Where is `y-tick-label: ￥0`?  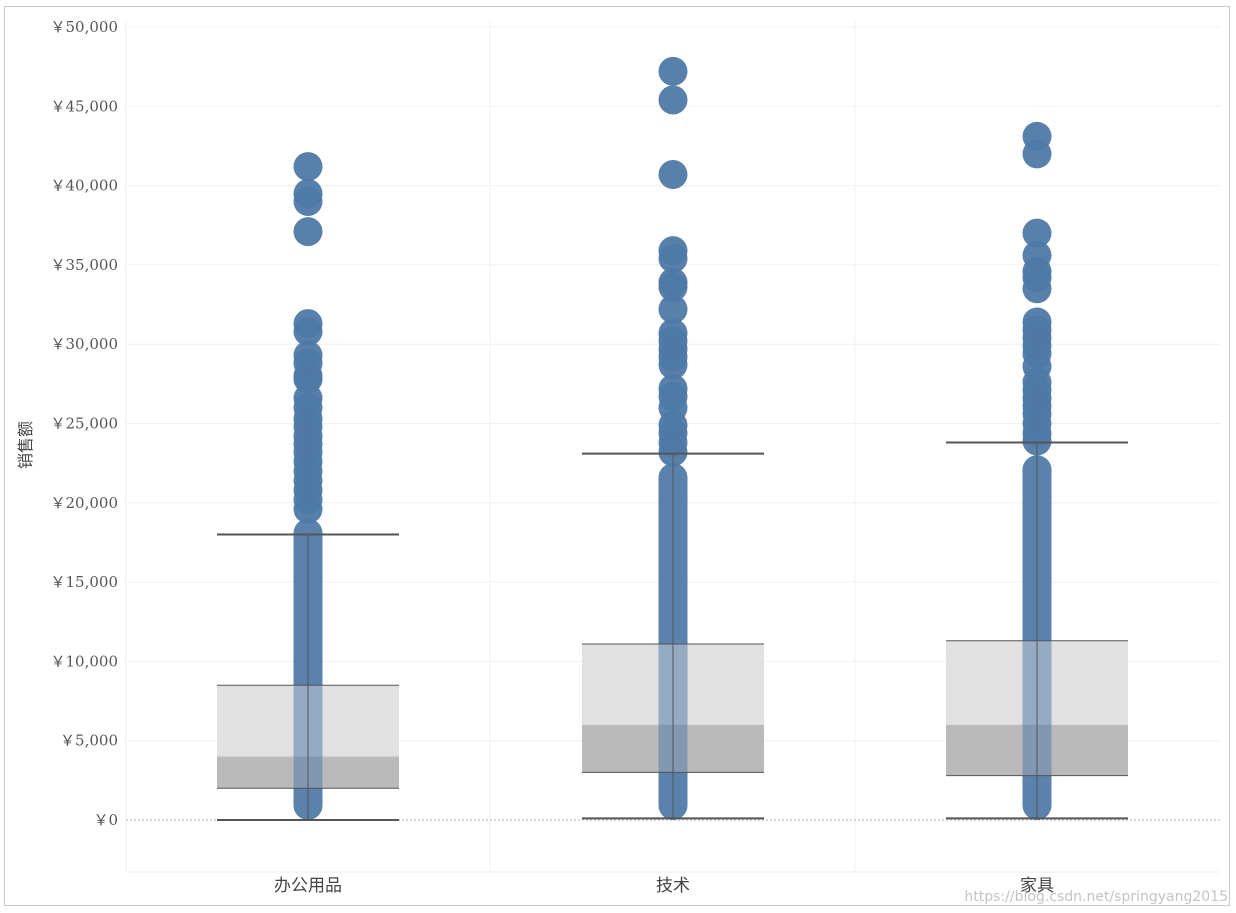
y-tick-label: ￥0 is located at coordinates (105, 820).